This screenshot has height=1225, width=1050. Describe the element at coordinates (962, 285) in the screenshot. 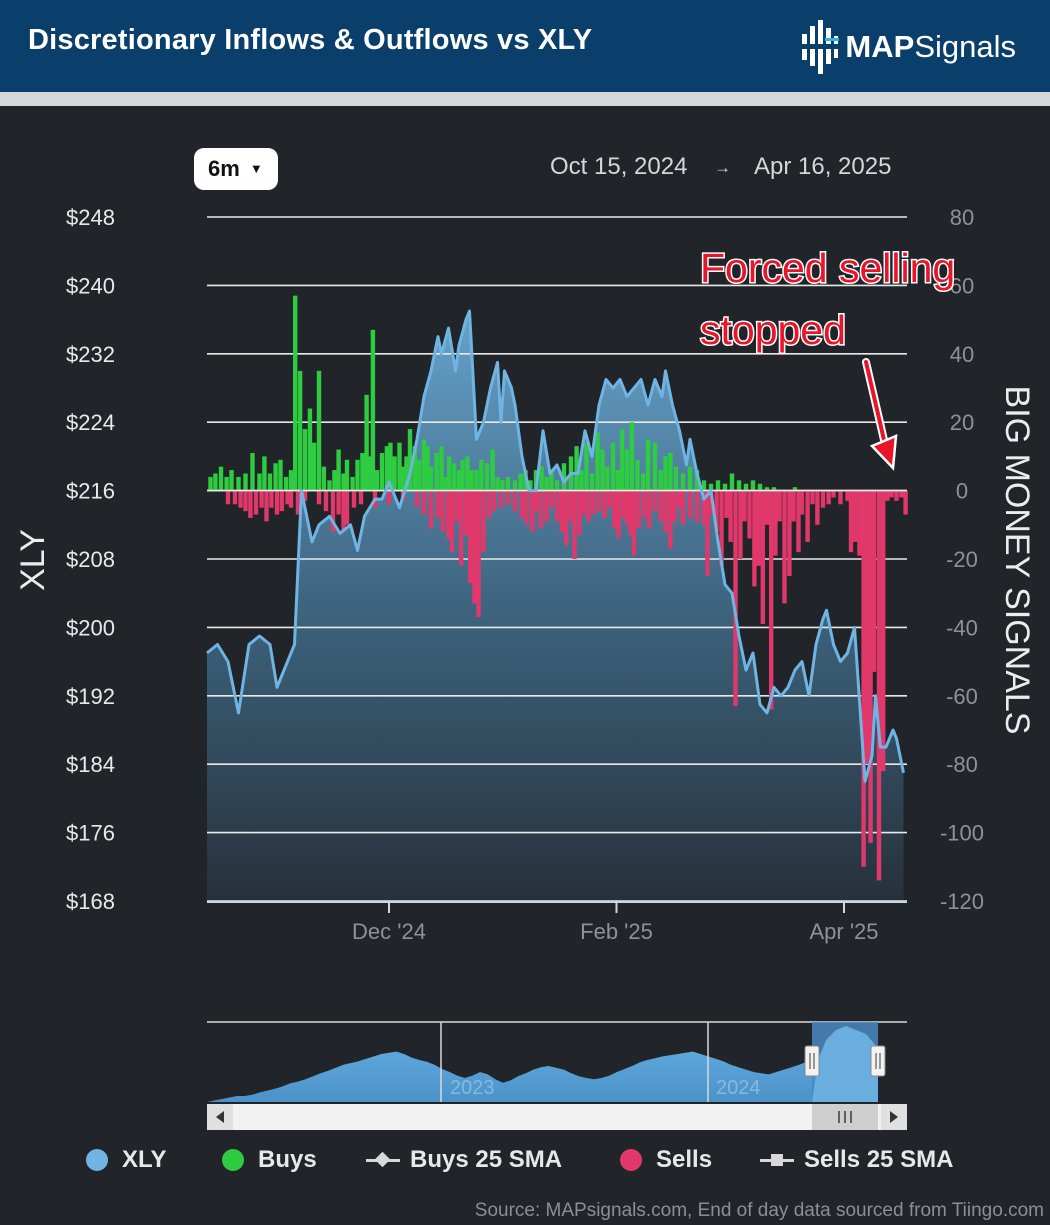

I see `right-tick-label: 60` at that location.